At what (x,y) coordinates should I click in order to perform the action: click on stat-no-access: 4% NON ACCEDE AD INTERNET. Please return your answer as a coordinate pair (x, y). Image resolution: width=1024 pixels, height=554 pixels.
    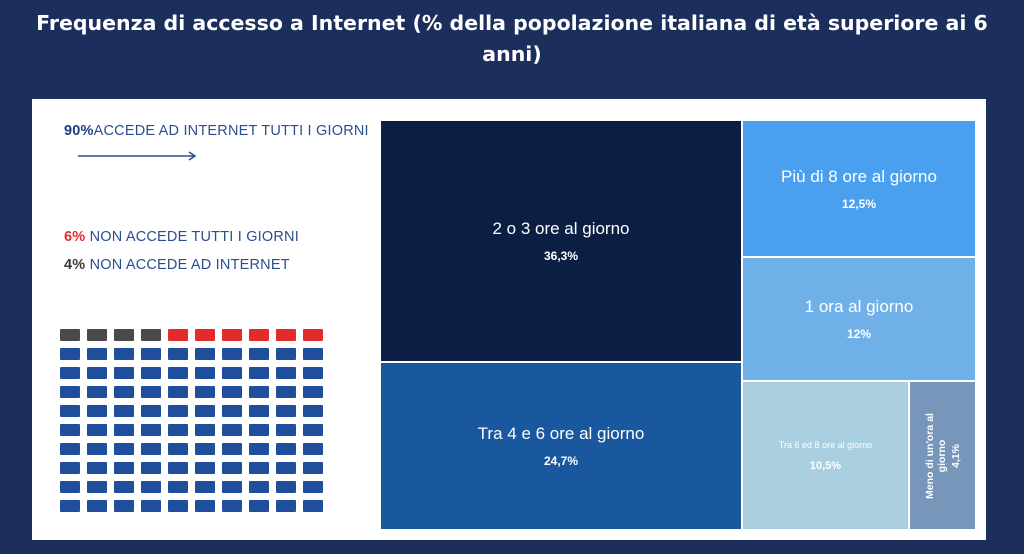
    Looking at the image, I should click on (177, 265).